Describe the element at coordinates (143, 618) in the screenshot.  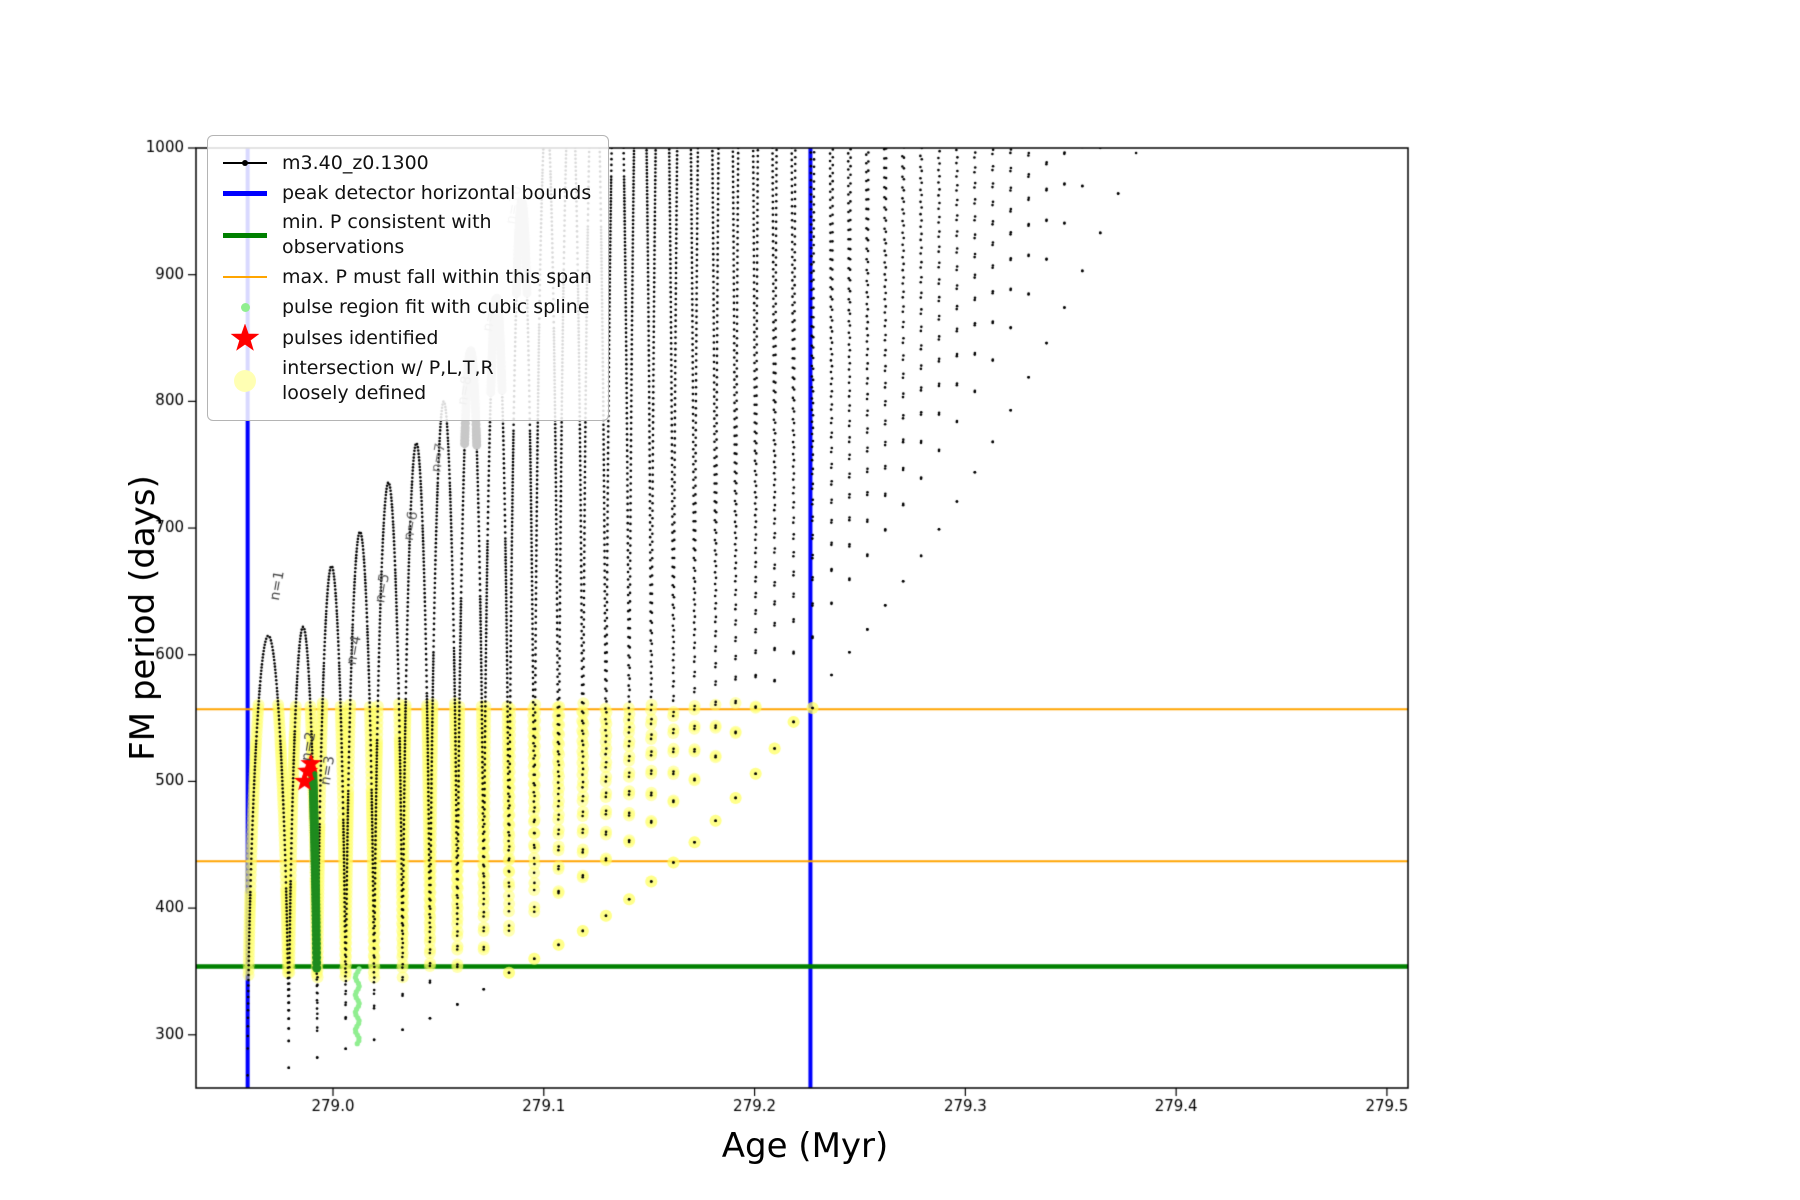
I see `y-axis-label: FM period (days)` at that location.